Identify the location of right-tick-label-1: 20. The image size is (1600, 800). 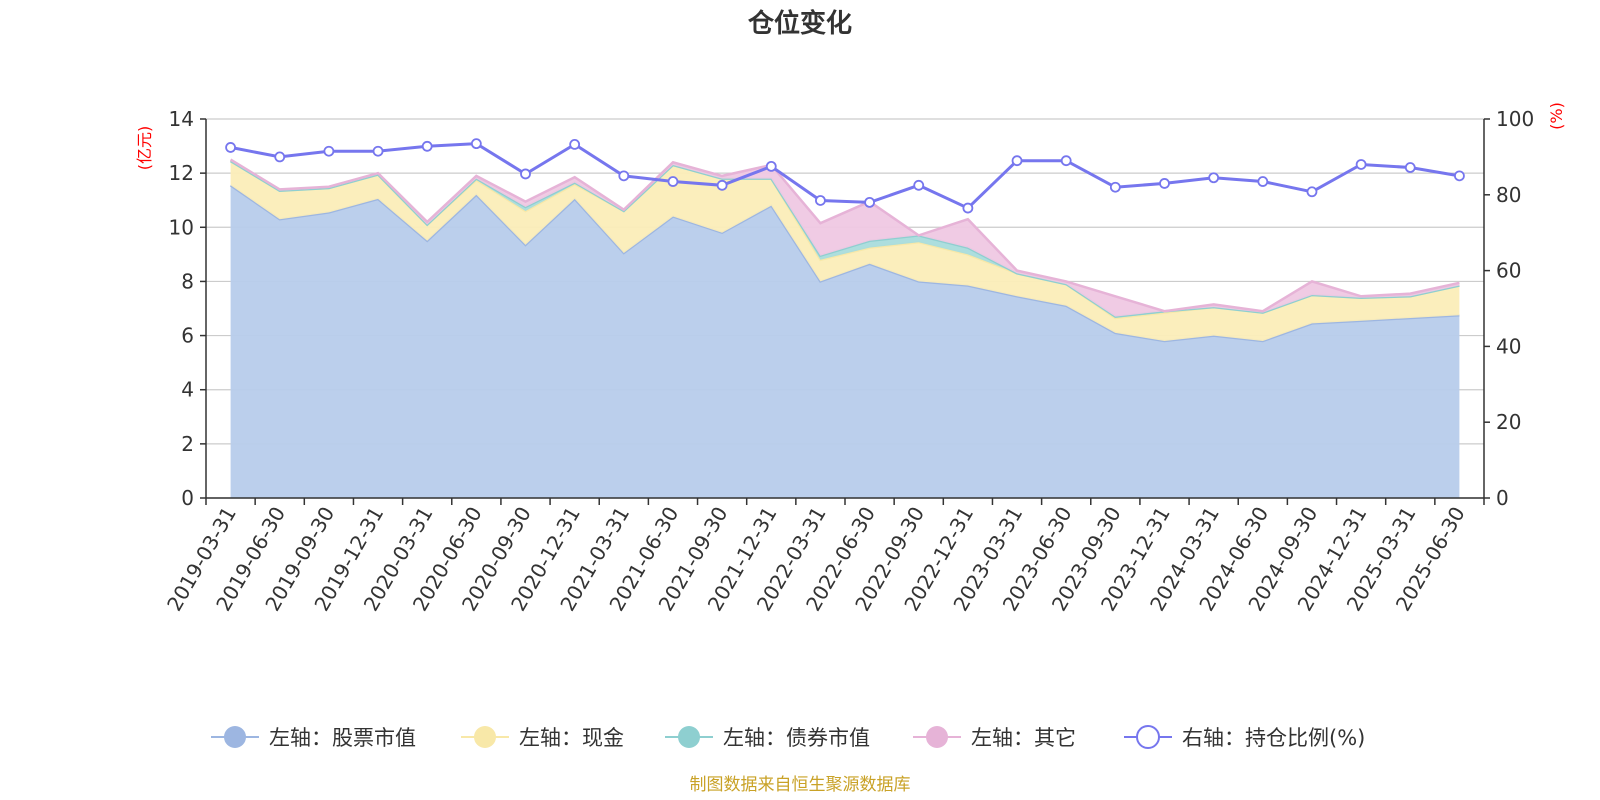
(1508, 422).